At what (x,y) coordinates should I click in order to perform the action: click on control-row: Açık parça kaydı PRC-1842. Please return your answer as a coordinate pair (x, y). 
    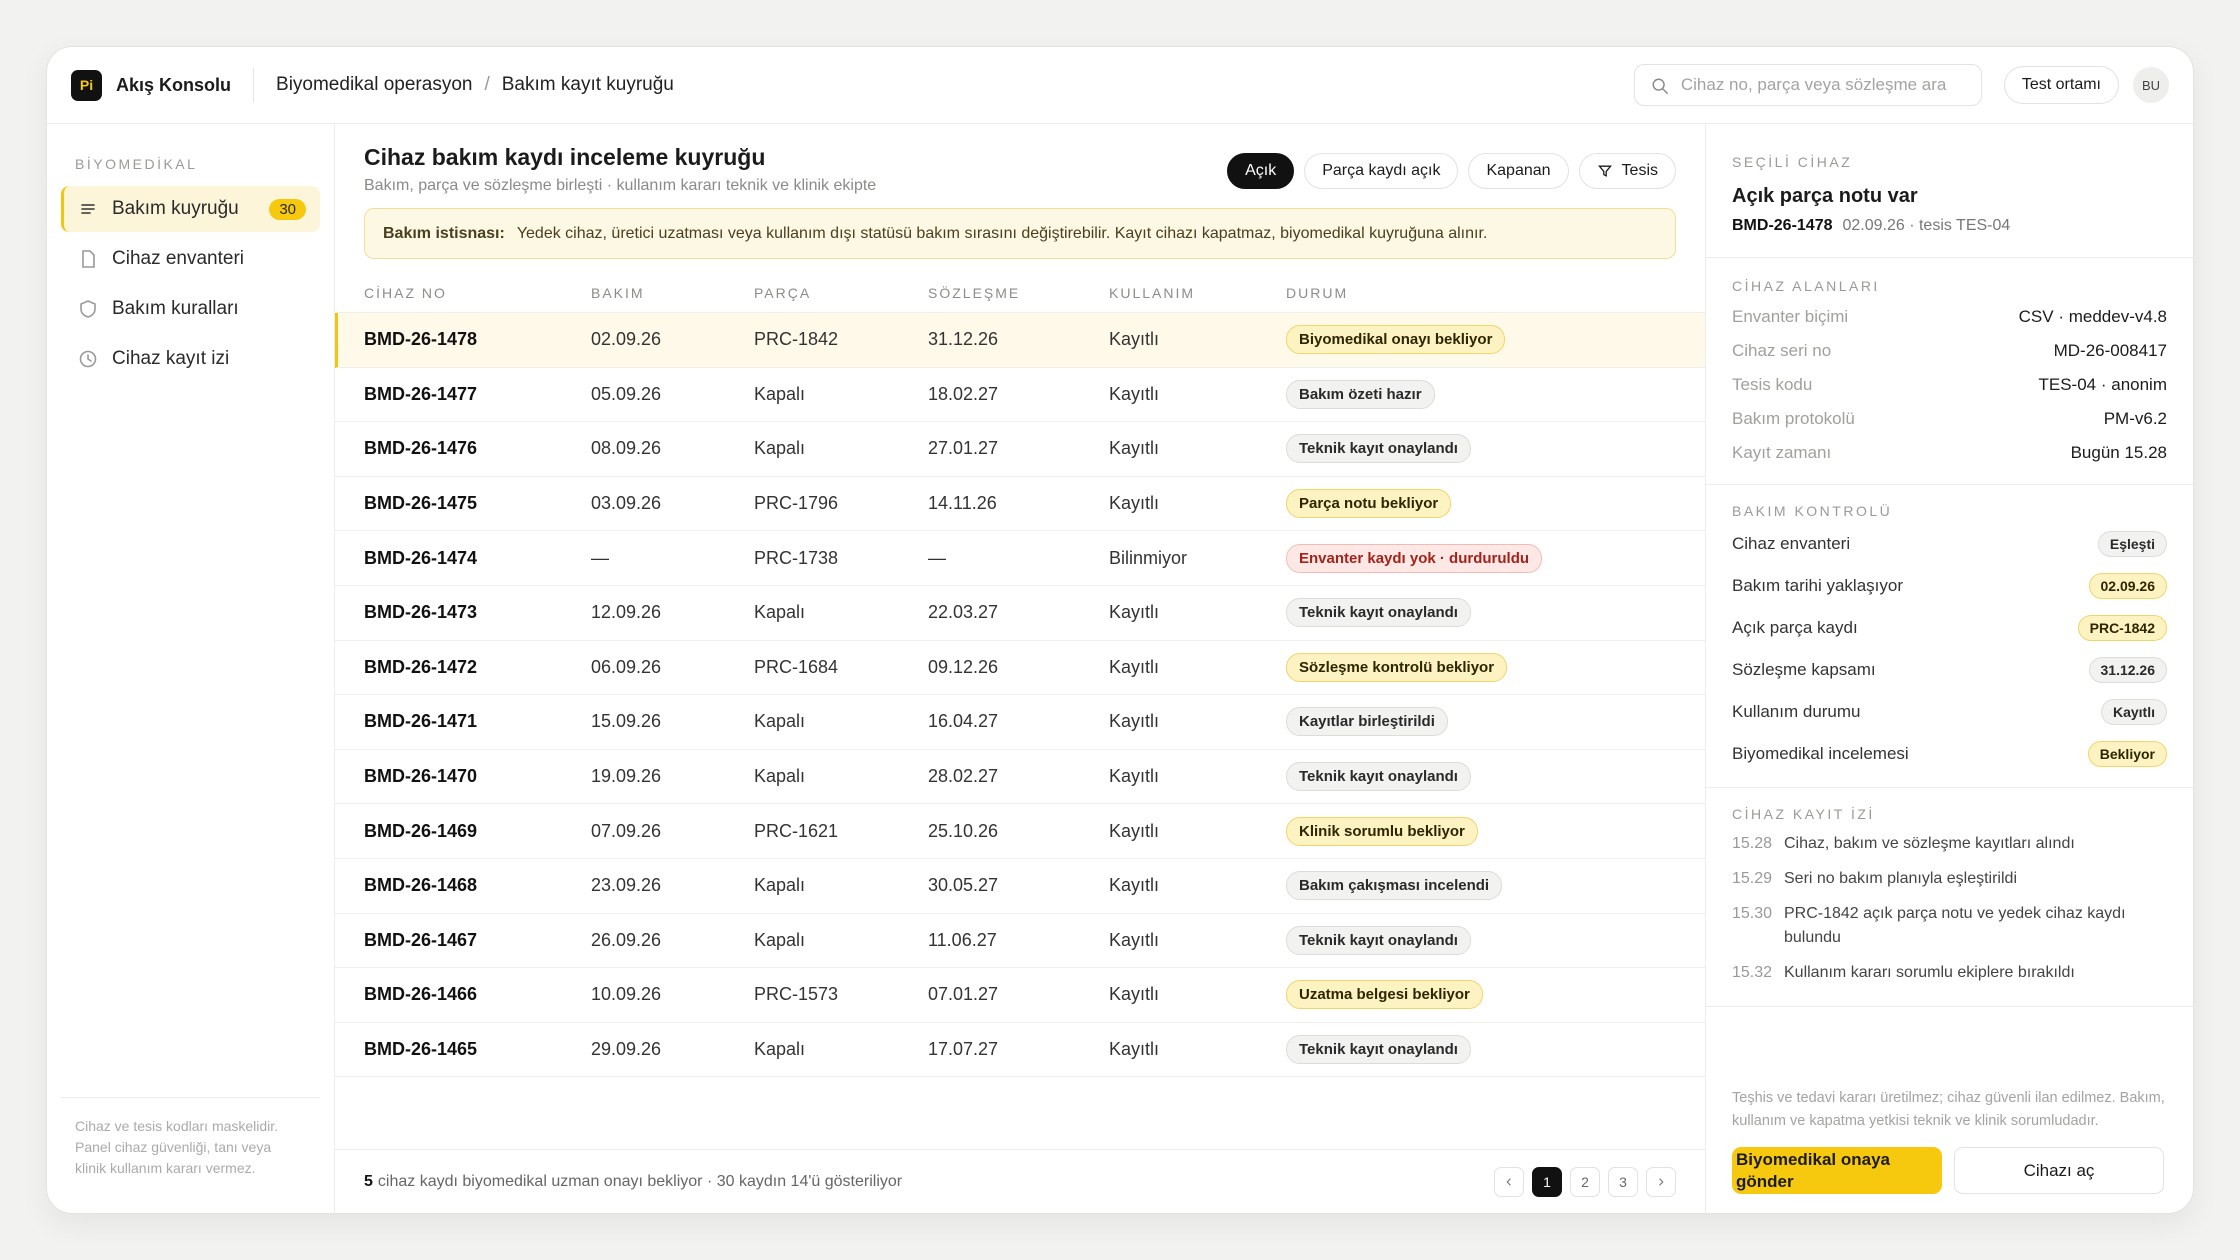
    Looking at the image, I should click on (1949, 628).